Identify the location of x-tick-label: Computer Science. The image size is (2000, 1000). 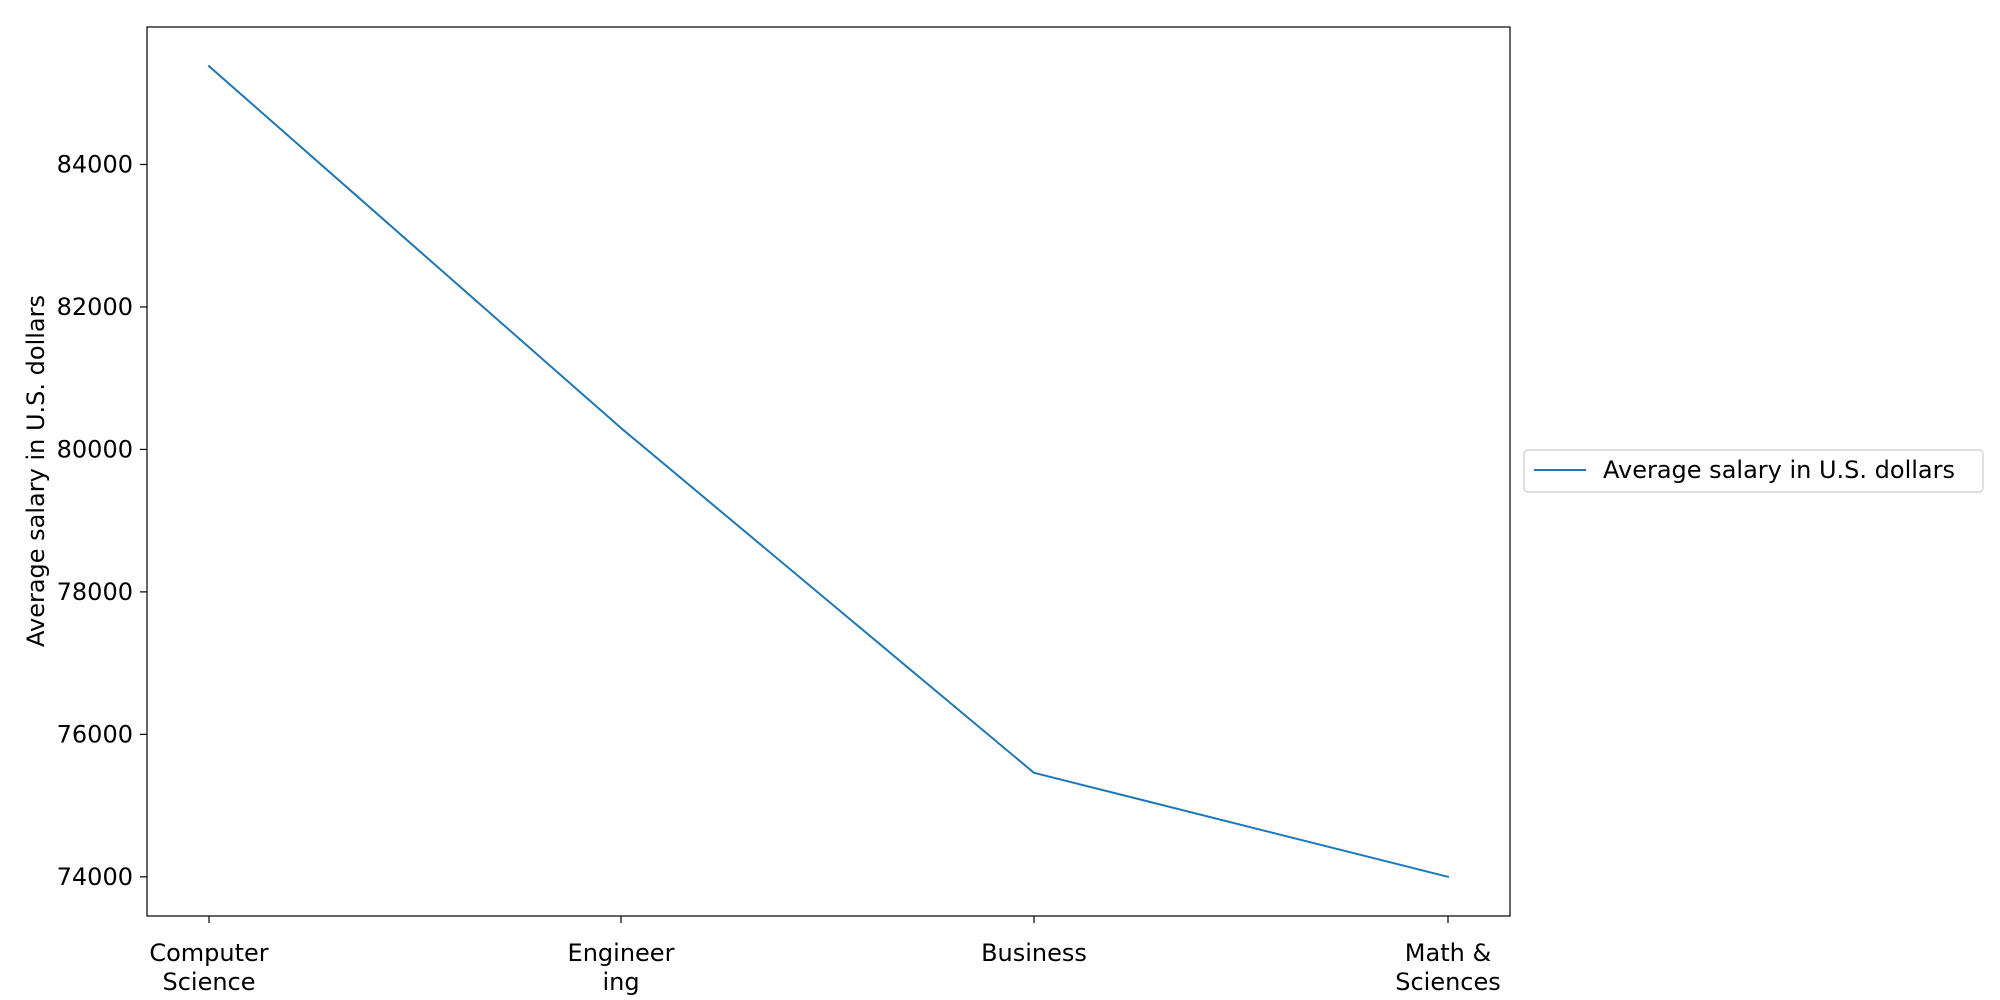
(208, 967).